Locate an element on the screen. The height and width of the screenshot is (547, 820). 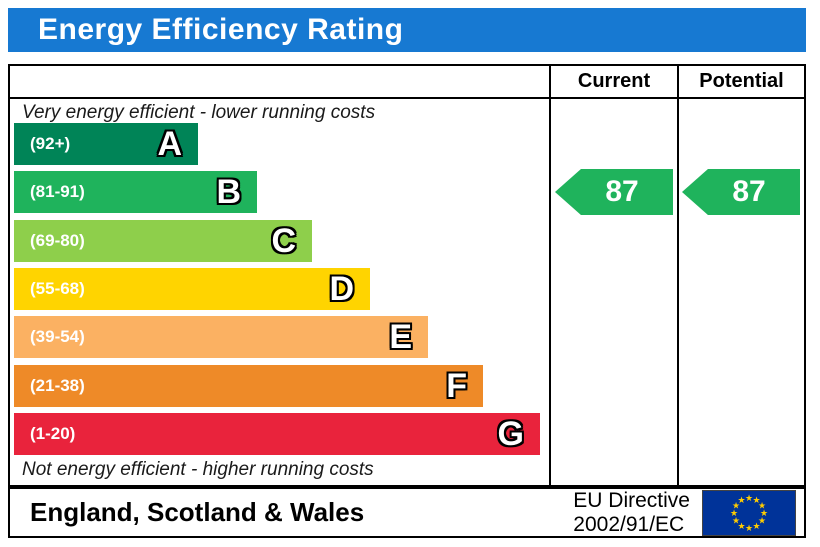
band-range-label: (21-38) is located at coordinates (57, 385).